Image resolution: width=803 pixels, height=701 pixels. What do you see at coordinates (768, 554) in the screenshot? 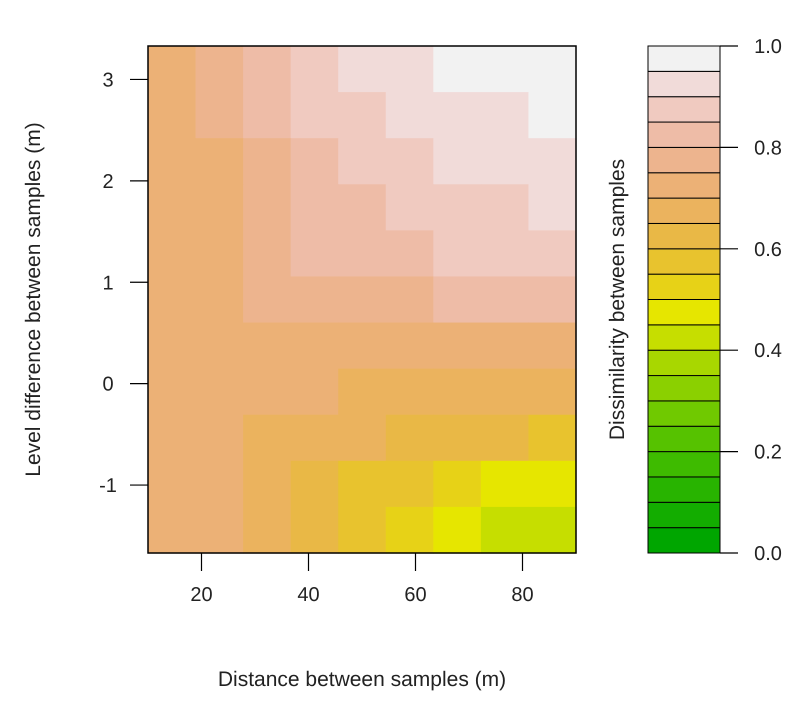
I see `color-bar-label: 0.0` at bounding box center [768, 554].